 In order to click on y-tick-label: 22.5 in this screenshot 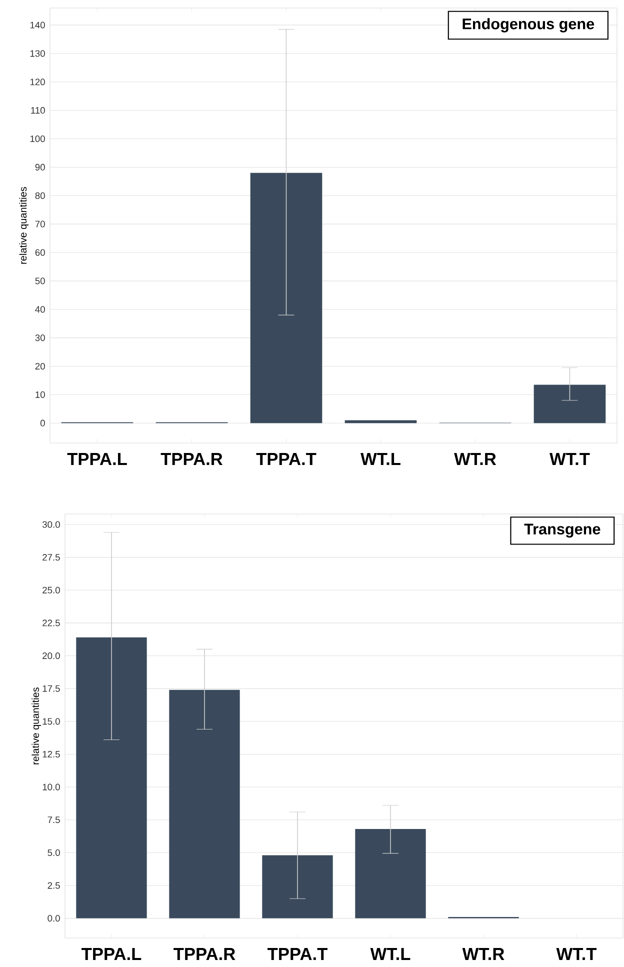, I will do `click(51, 623)`.